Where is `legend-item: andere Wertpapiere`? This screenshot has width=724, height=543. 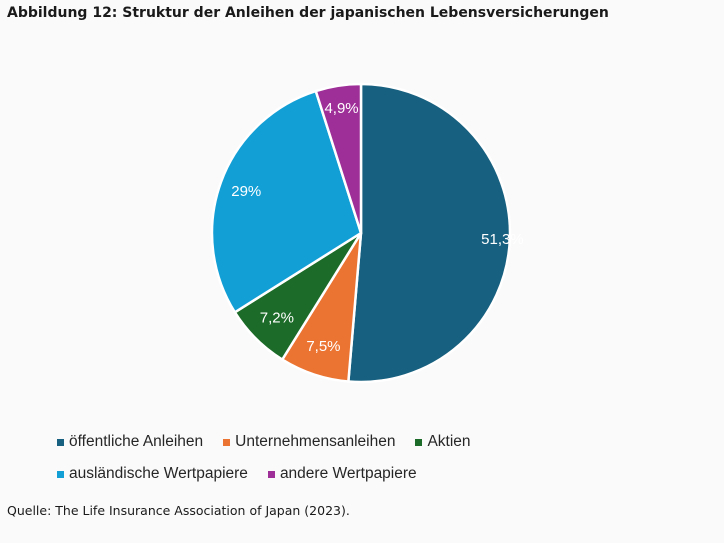 legend-item: andere Wertpapiere is located at coordinates (342, 474).